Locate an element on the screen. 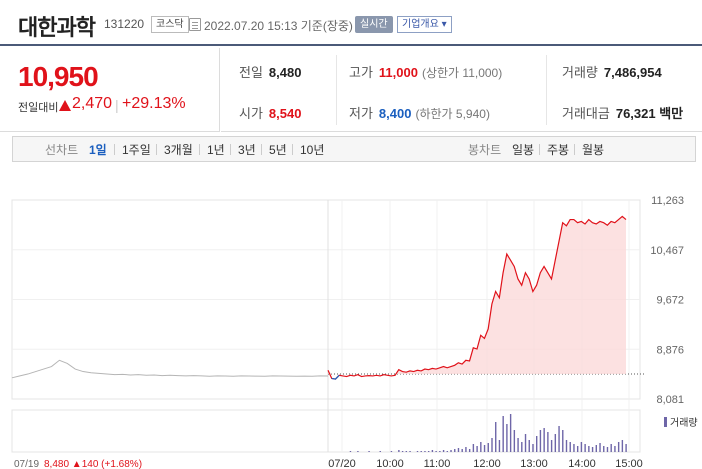  stock-name: 대한과학 is located at coordinates (57, 27).